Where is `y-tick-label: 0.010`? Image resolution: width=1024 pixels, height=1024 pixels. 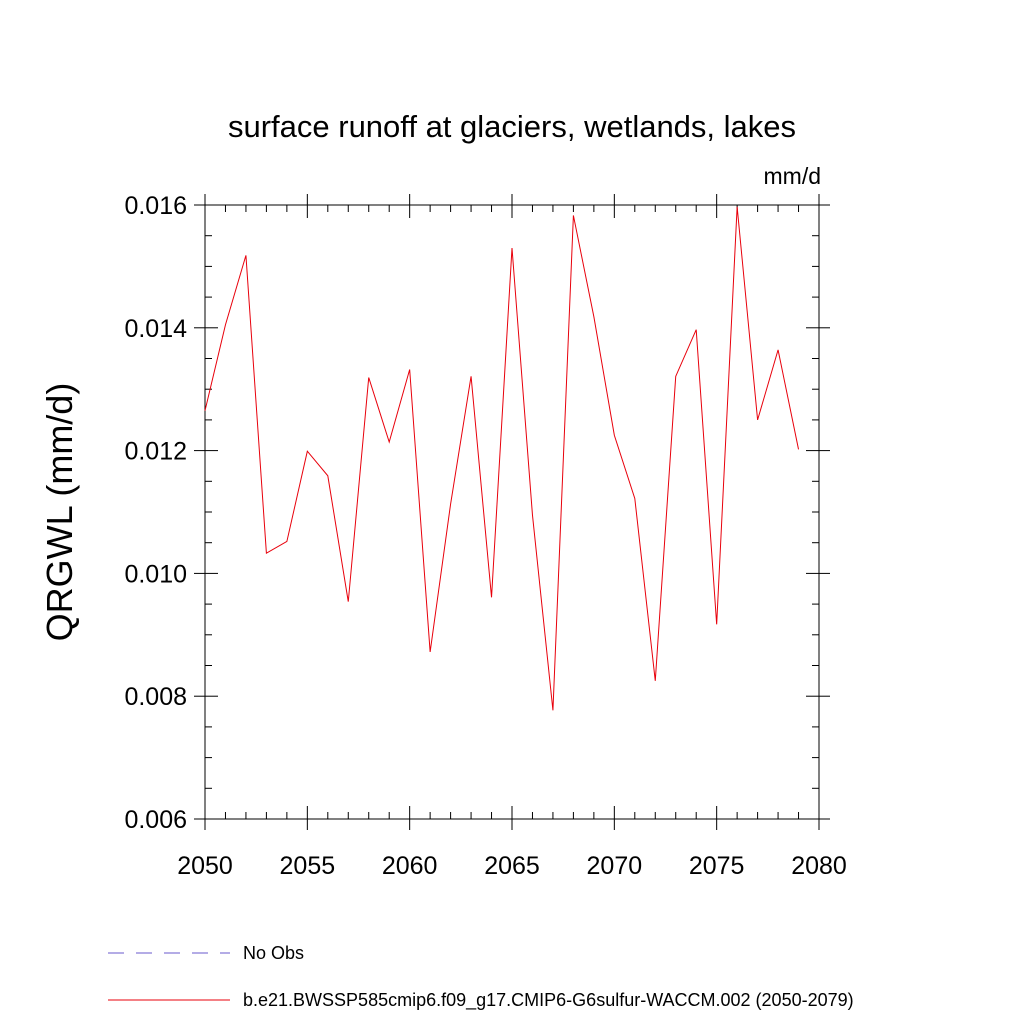 y-tick-label: 0.010 is located at coordinates (155, 574).